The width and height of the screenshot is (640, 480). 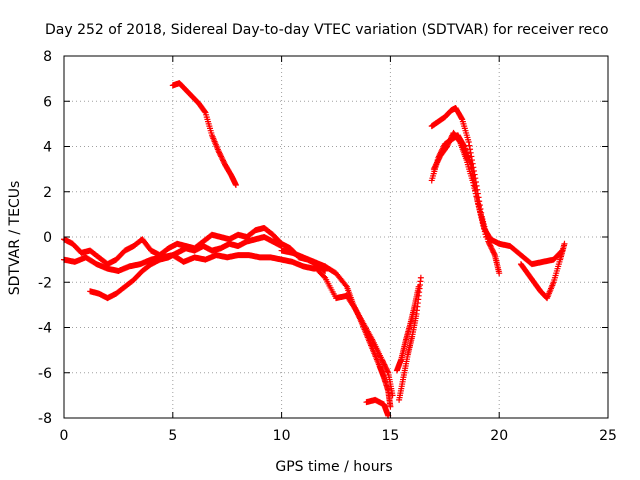 I want to click on x-tick-label: 15, so click(x=390, y=436).